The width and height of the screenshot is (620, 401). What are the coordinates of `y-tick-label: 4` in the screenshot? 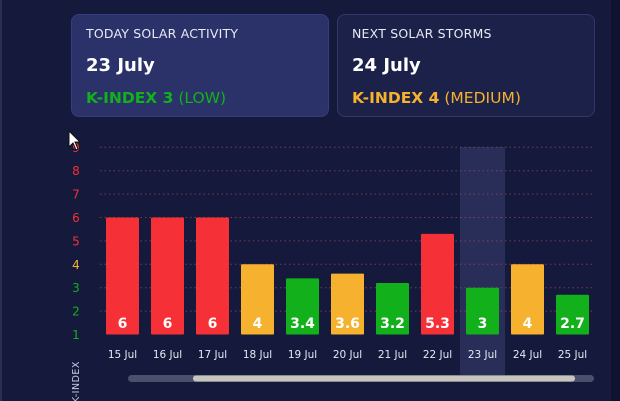 It's located at (76, 265).